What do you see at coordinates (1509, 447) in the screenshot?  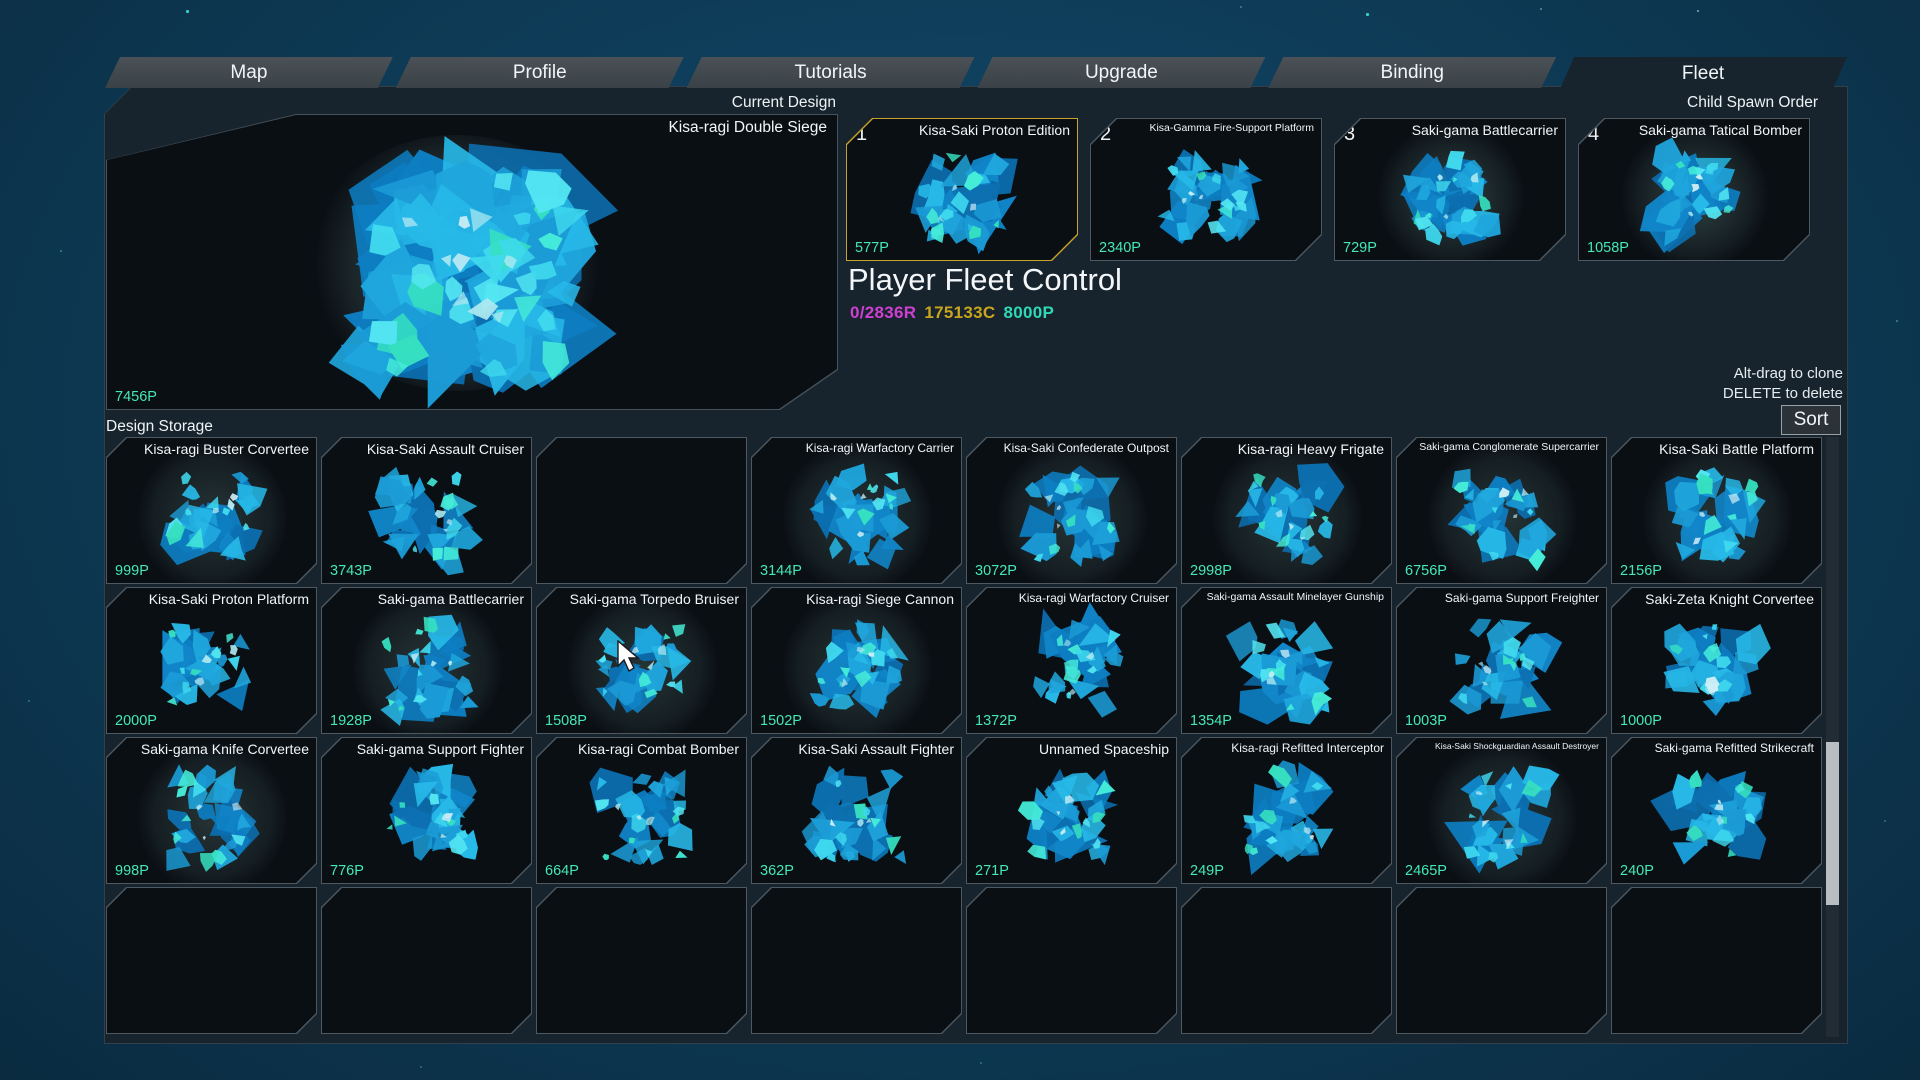 I see `ship-name: Saki-gama Conglomerate Supercarrier` at bounding box center [1509, 447].